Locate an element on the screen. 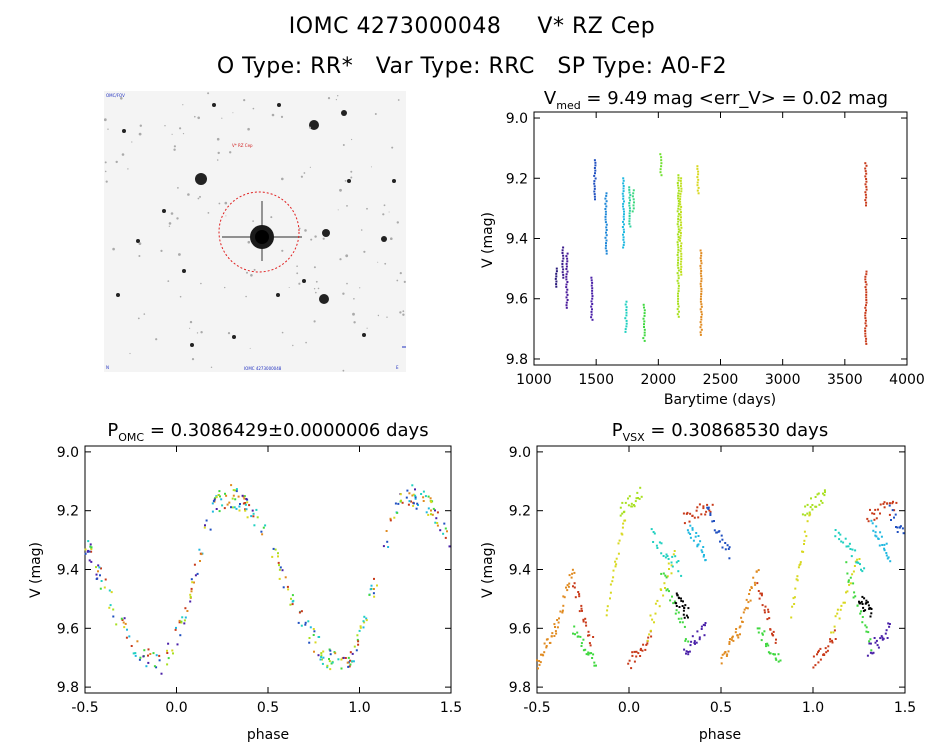  lightcurve-title: Vmed = 9.49 mag <err_V> = 0.02 mag is located at coordinates (716, 100).